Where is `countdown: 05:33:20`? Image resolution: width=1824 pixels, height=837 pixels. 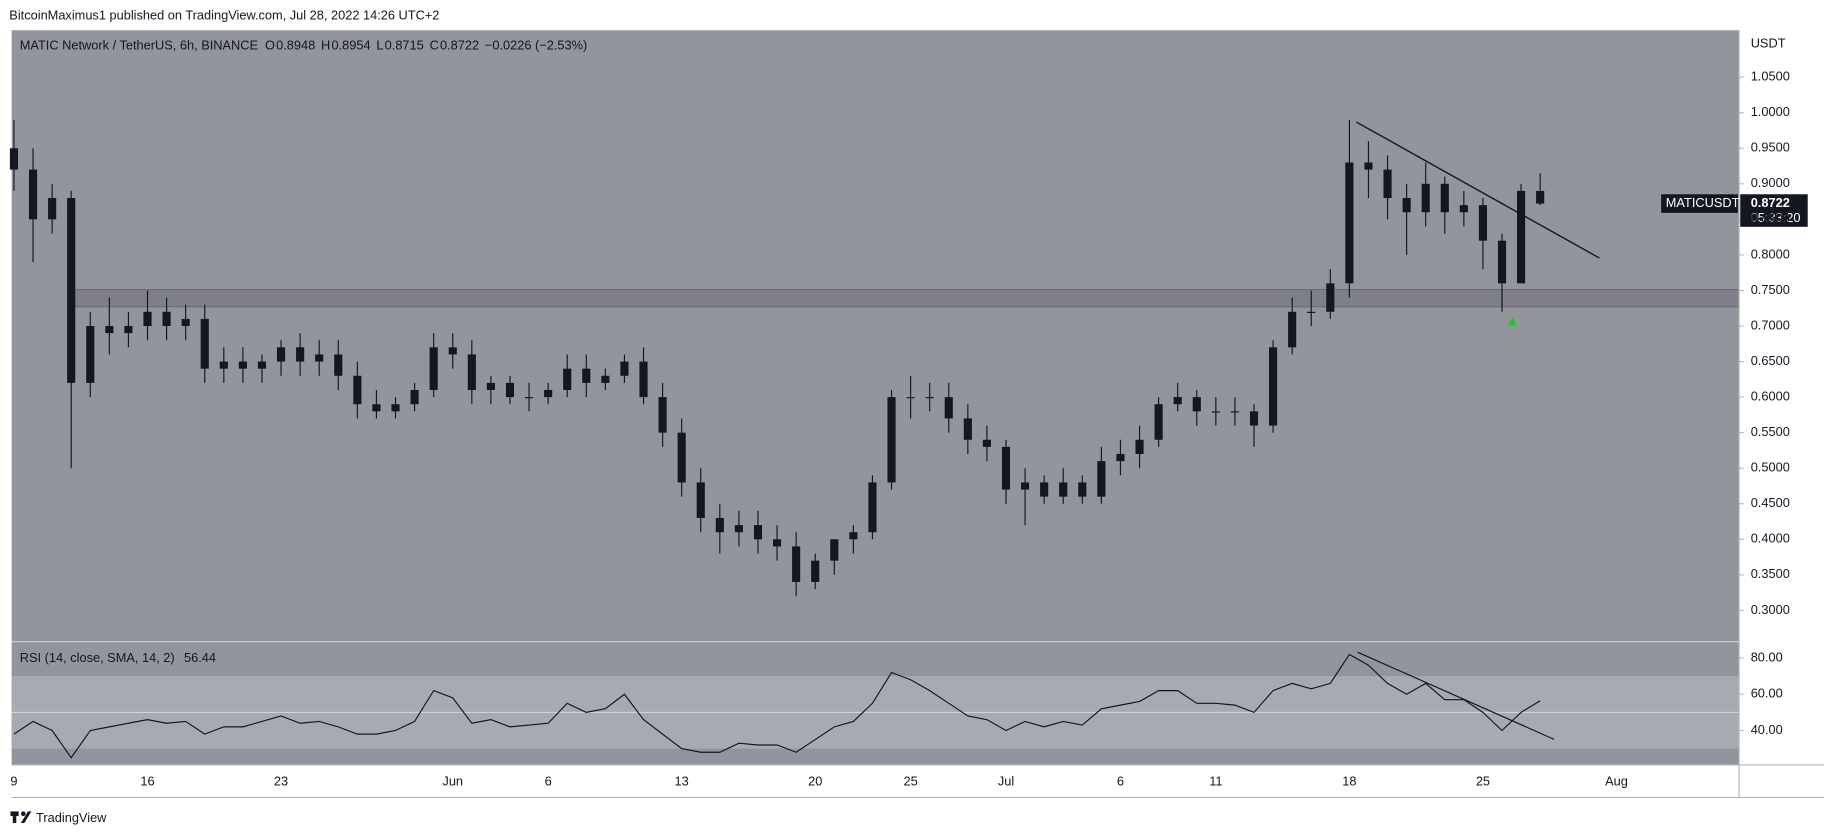 countdown: 05:33:20 is located at coordinates (1776, 217).